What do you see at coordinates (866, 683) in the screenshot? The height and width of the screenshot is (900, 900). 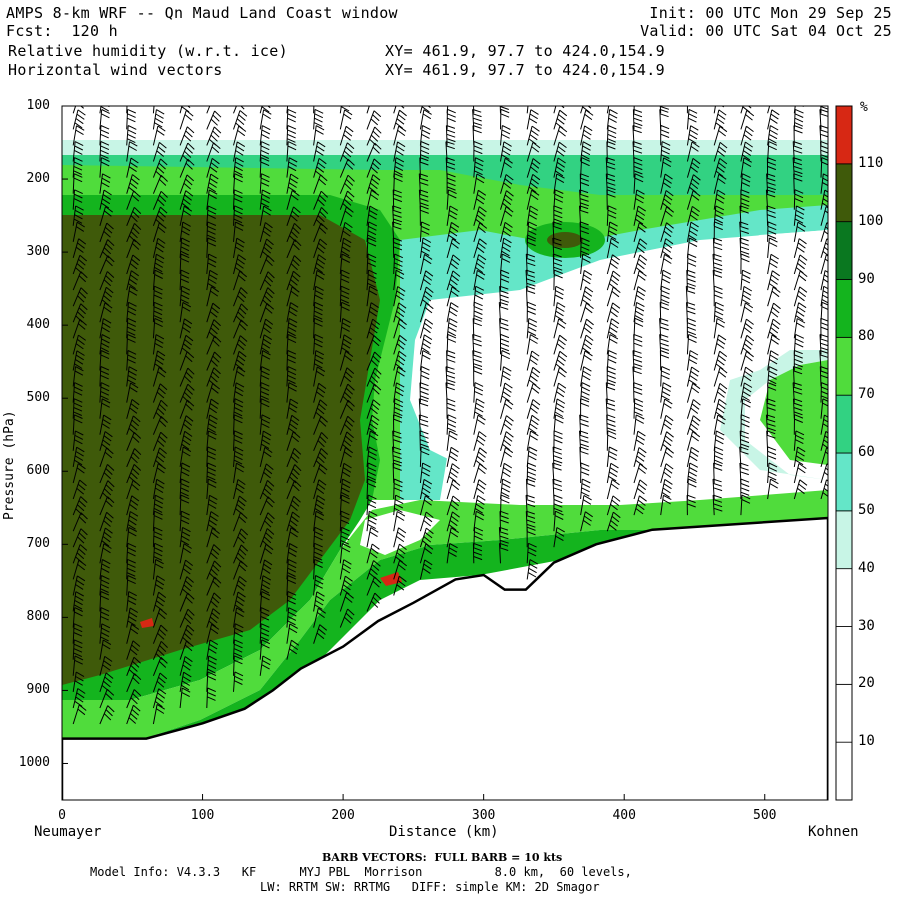 I see `colorbar-tick-label: 20` at bounding box center [866, 683].